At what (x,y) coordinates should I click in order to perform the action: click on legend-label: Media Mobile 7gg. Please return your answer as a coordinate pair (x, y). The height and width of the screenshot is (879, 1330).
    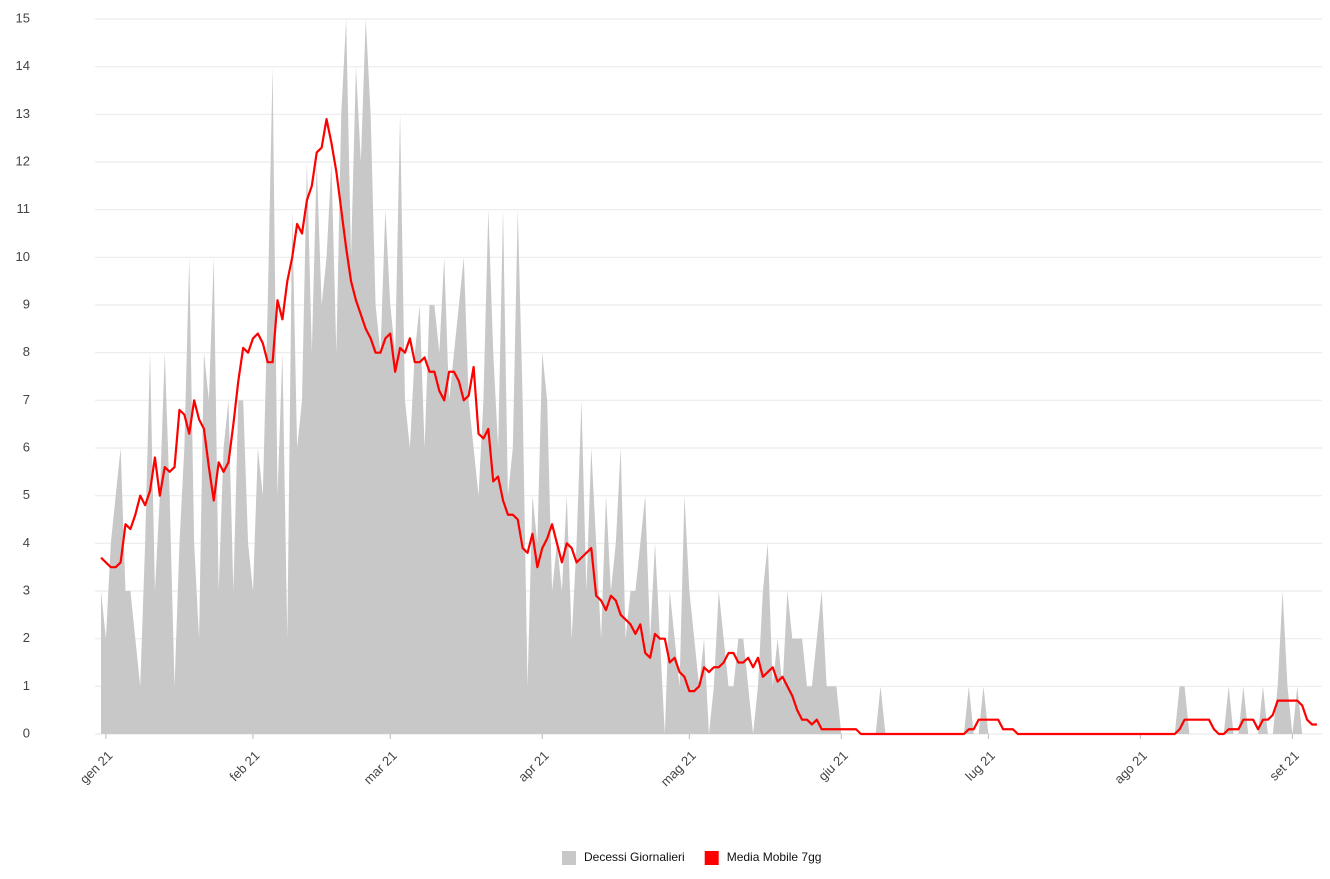
    Looking at the image, I should click on (774, 857).